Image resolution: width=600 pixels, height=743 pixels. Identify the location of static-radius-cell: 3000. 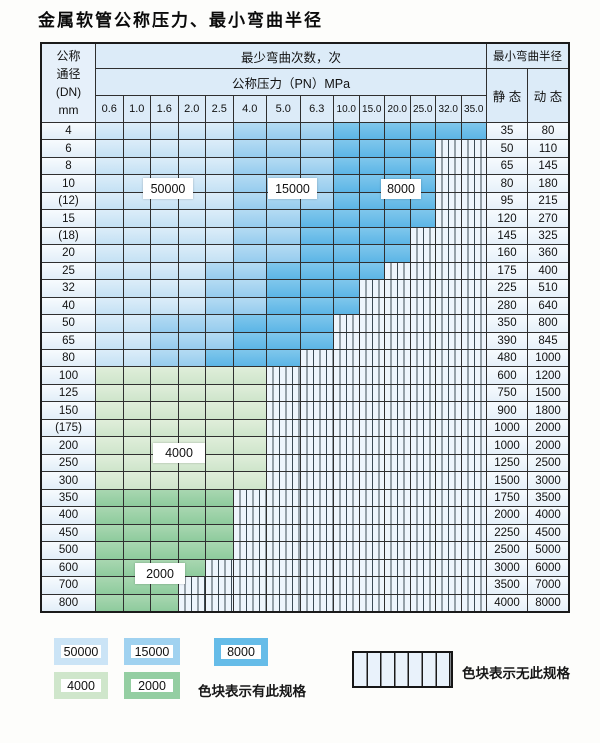
(507, 568).